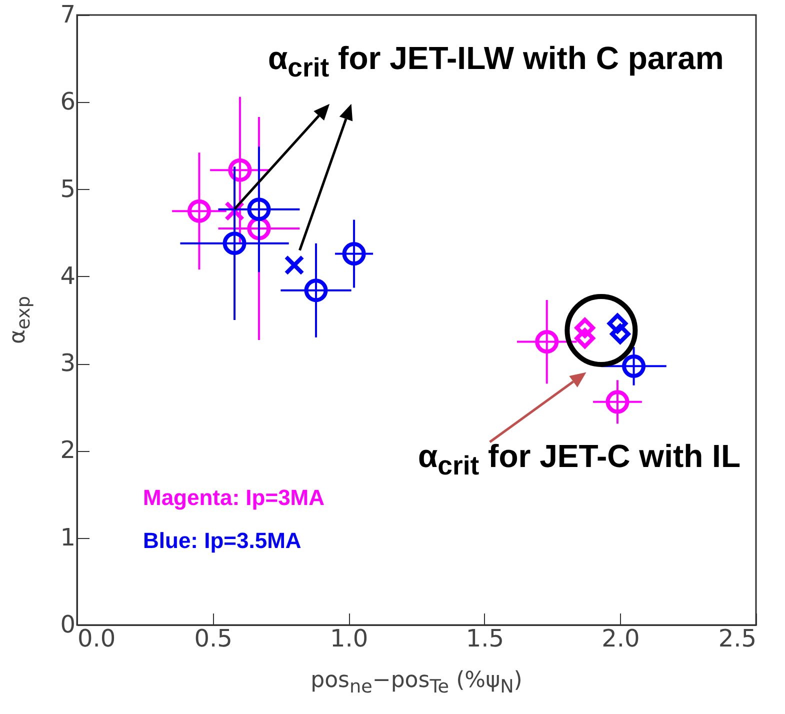 The height and width of the screenshot is (714, 785). Describe the element at coordinates (234, 498) in the screenshot. I see `annotation: Magenta: Ip=3MA` at that location.